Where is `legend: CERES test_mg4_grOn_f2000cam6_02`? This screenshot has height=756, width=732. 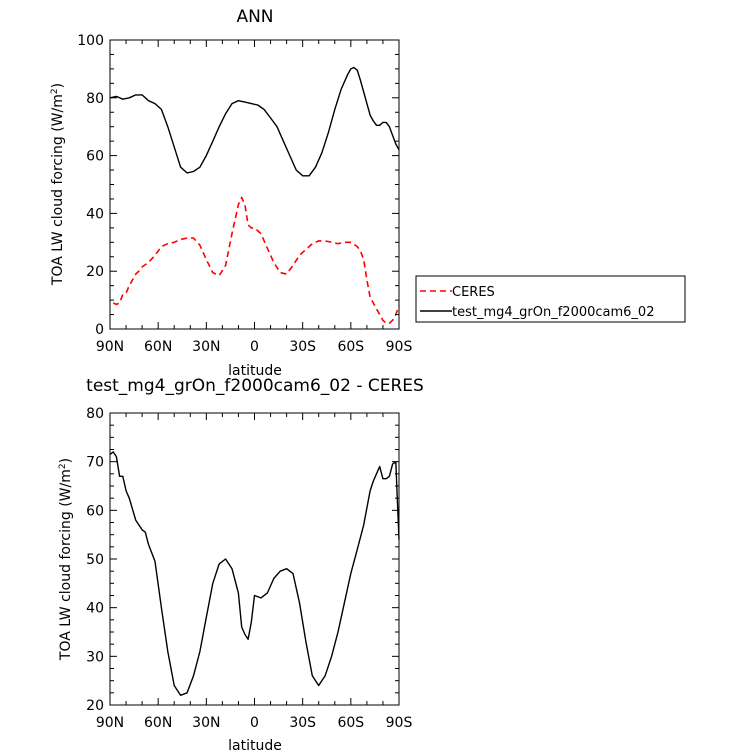
legend: CERES test_mg4_grOn_f2000cam6_02 is located at coordinates (550, 299).